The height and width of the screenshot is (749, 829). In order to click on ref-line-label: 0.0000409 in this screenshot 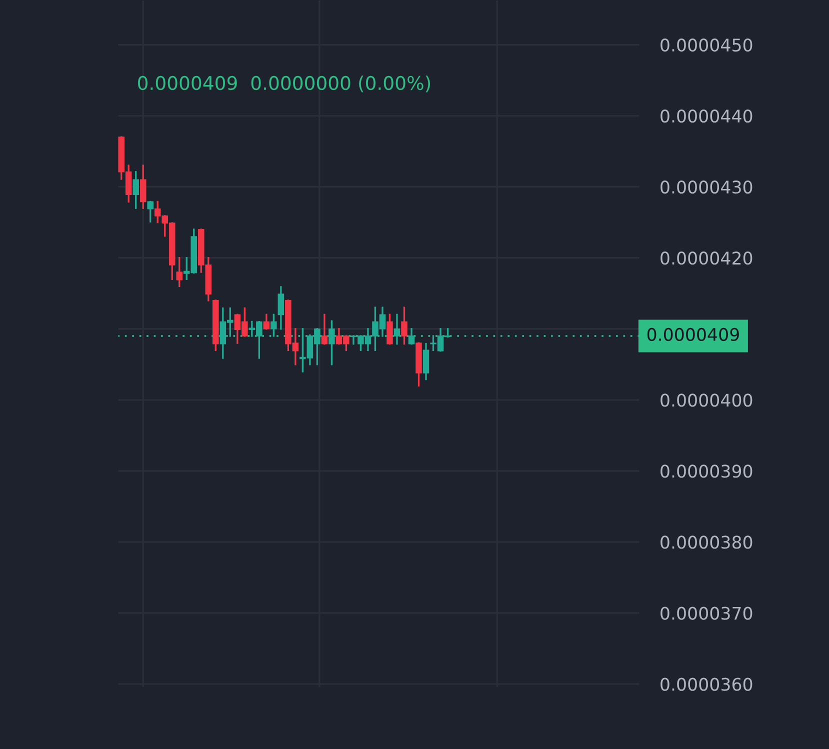, I will do `click(693, 335)`.